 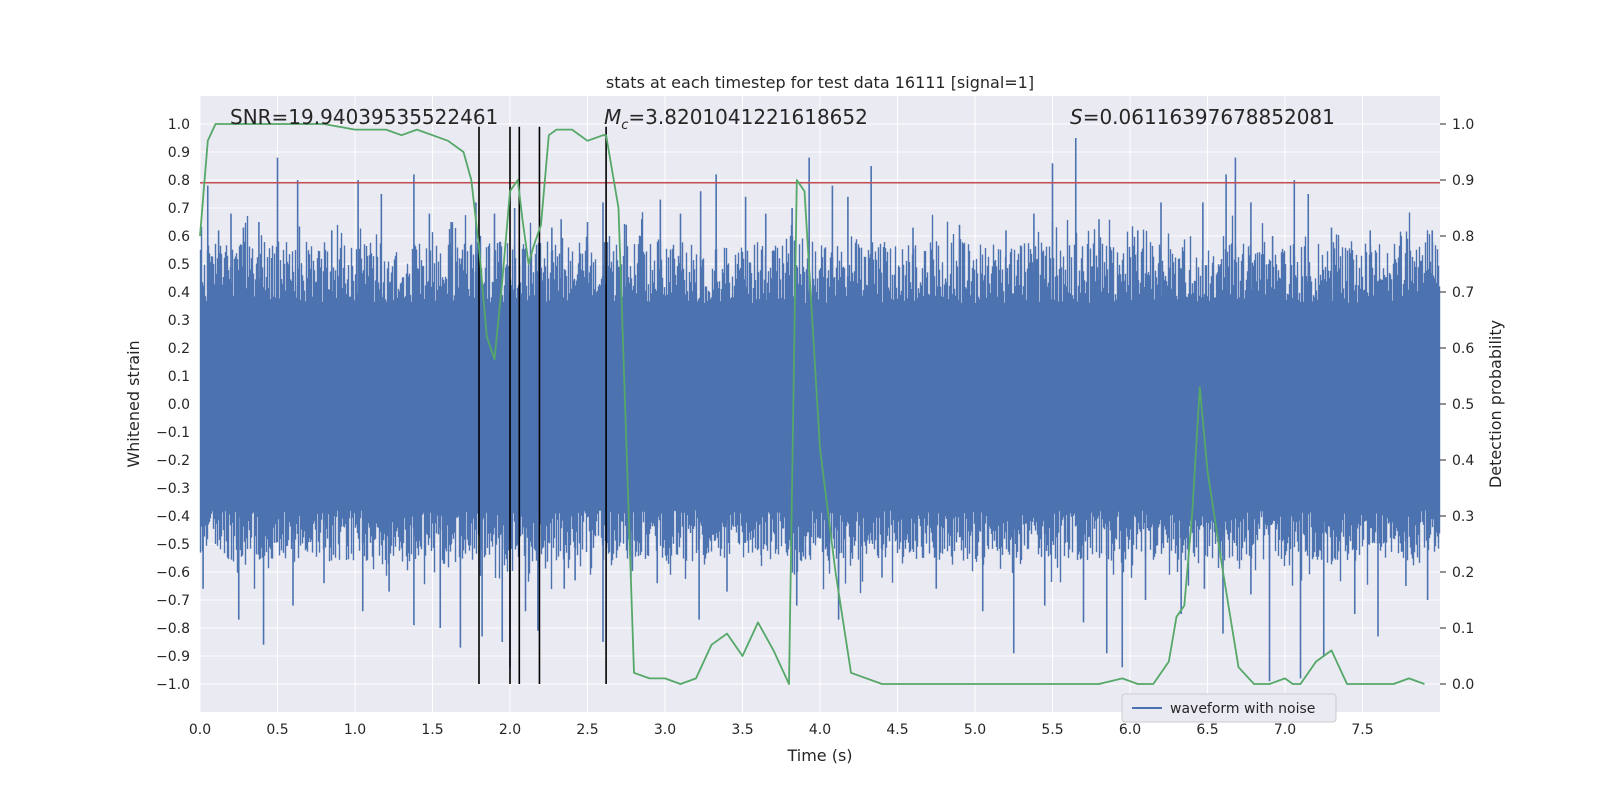 What do you see at coordinates (820, 730) in the screenshot?
I see `x-tick-label: 4.0` at bounding box center [820, 730].